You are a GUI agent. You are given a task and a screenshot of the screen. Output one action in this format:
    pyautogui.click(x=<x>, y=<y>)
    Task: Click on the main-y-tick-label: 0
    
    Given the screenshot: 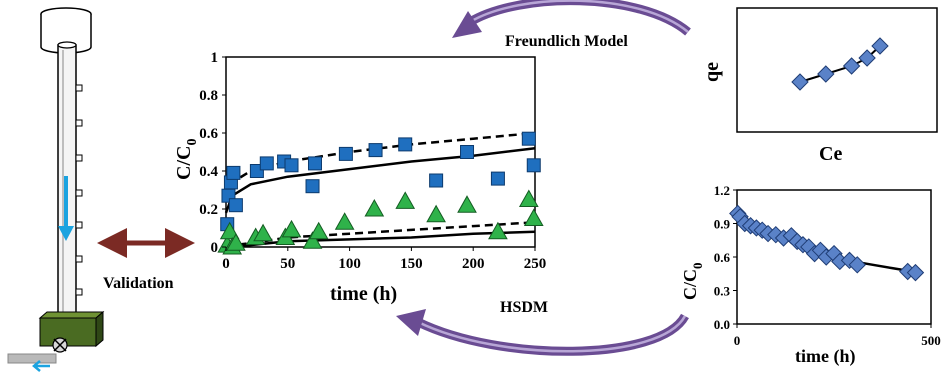 What is the action you would take?
    pyautogui.click(x=215, y=248)
    